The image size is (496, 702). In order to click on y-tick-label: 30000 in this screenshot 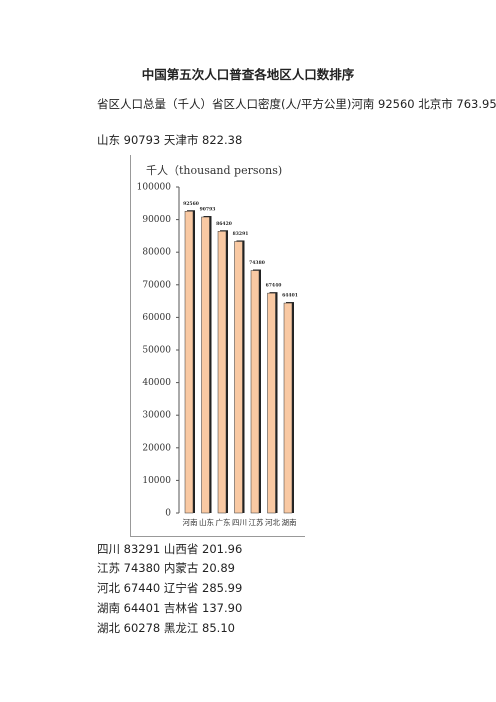, I will do `click(156, 416)`.